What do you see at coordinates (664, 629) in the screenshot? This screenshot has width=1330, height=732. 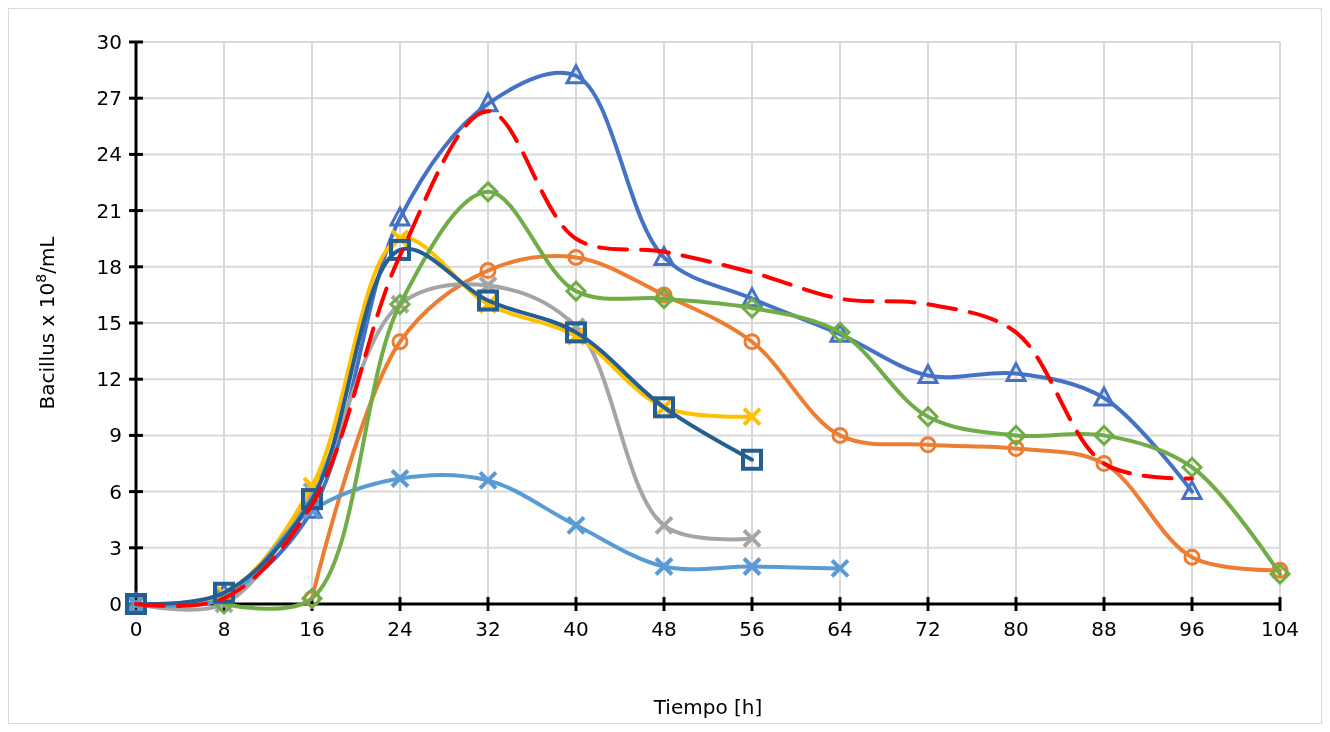 I see `x-tick-label: 48` at bounding box center [664, 629].